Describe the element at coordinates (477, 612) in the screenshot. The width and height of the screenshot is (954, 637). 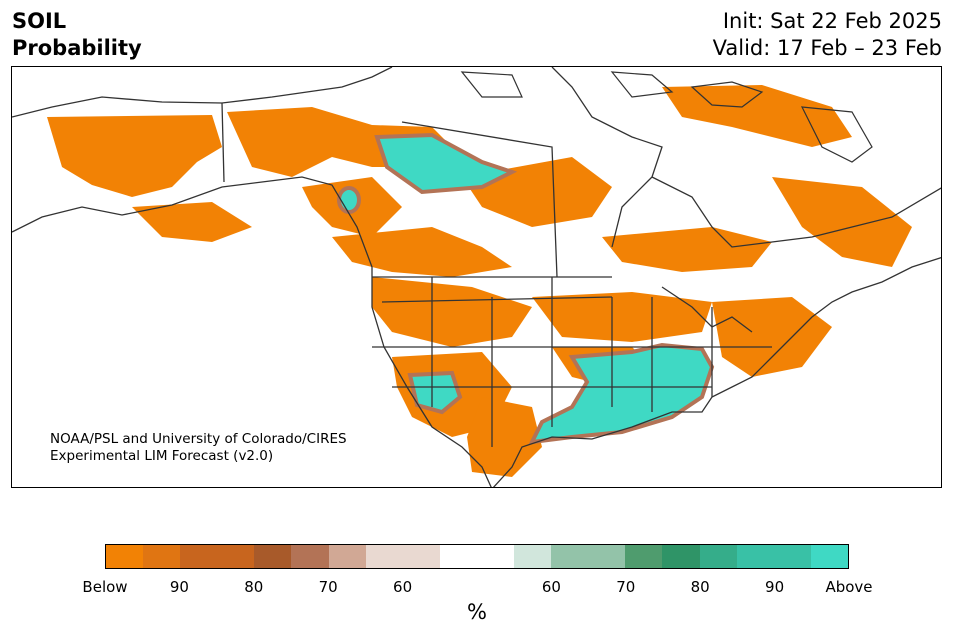
I see `colorbar-unit-label: %` at that location.